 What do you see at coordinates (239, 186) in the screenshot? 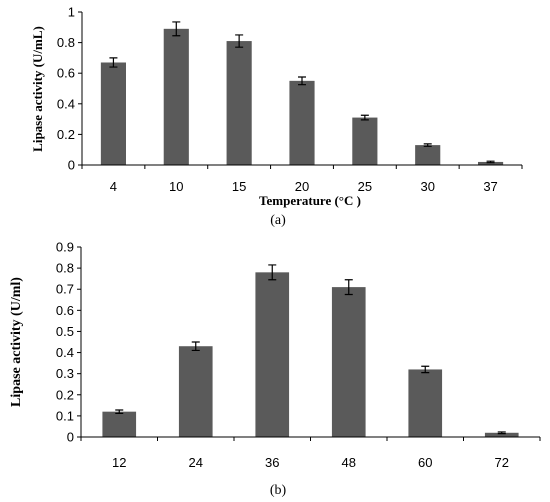
I see `chart-a-x-tick-label: 15` at bounding box center [239, 186].